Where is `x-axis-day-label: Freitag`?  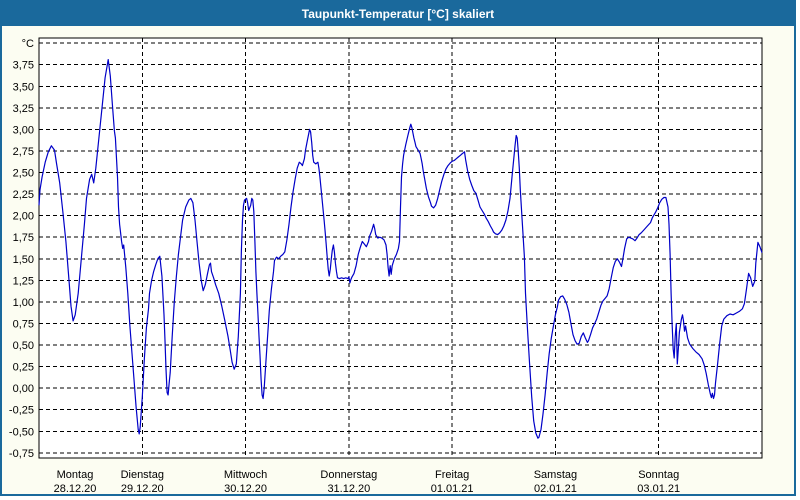
x-axis-day-label: Freitag is located at coordinates (452, 475).